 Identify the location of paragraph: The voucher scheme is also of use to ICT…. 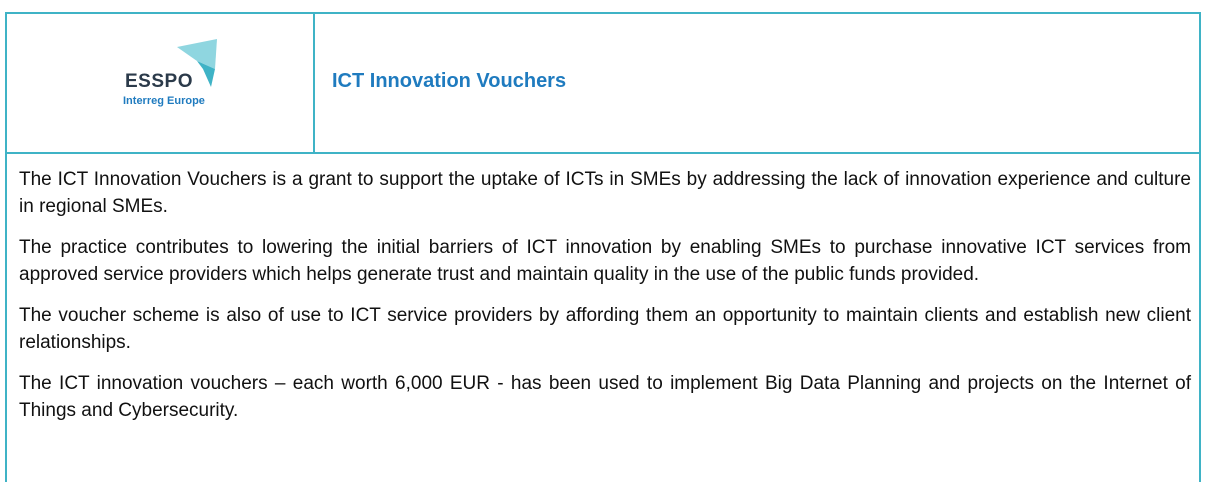
(605, 329).